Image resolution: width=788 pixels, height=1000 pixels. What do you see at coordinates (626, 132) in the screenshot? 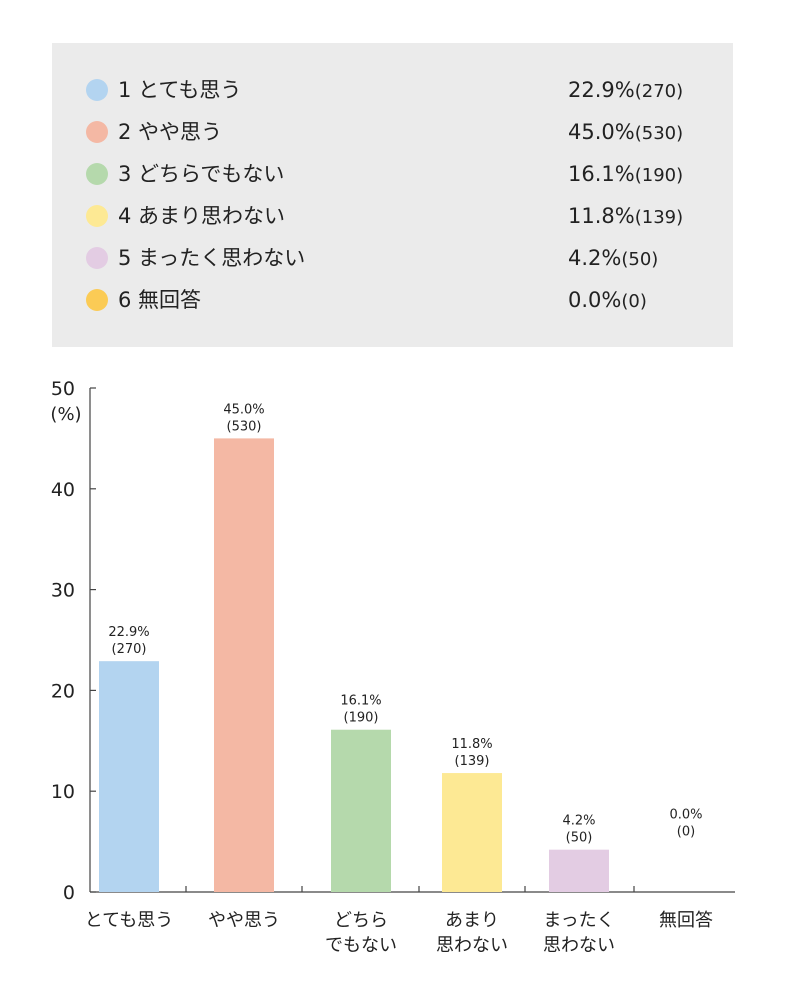
I see `legend-value: 45.0%(530)` at bounding box center [626, 132].